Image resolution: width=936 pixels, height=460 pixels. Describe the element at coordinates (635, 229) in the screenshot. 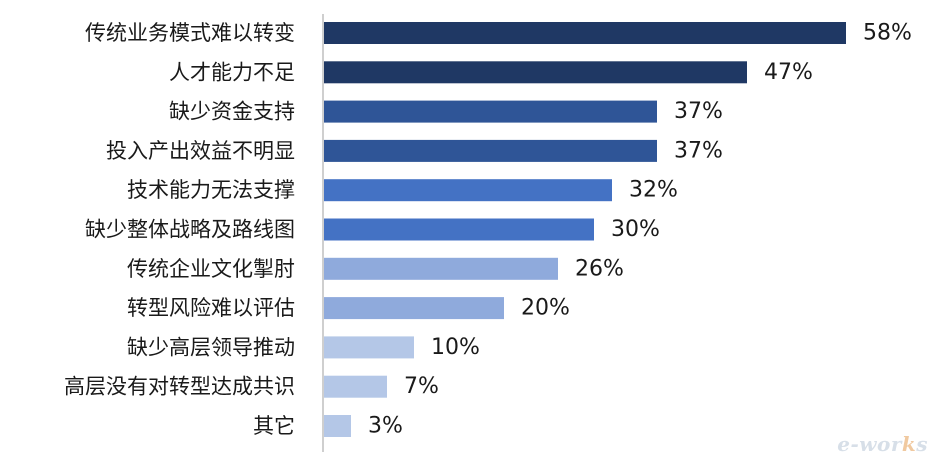

I see `value-label: 30%` at that location.